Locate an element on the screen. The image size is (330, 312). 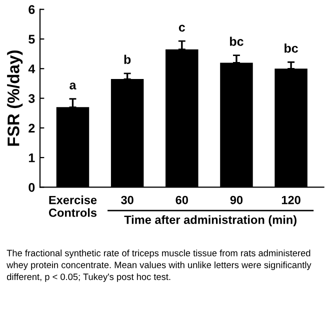
text: The fractional synthetic rate of triceps muscle tissue from rats administered whey protein concentrate. Mean values with unlike letters were significantly different, p < 0.05; Tukey's post hoc test. is located at coordinates (159, 266).